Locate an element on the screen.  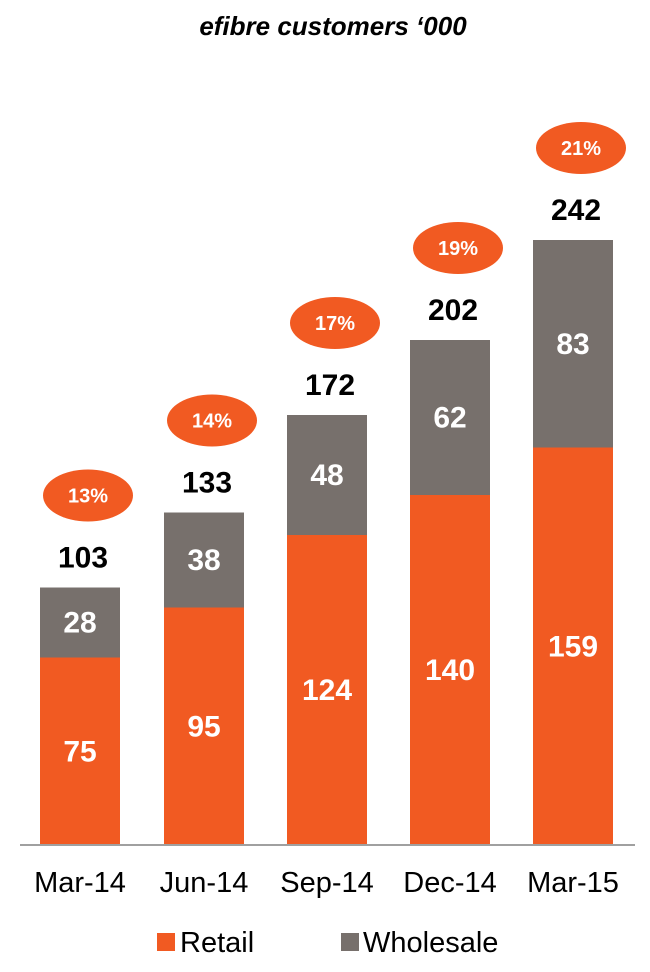
data-label-retail: 159 is located at coordinates (573, 646).